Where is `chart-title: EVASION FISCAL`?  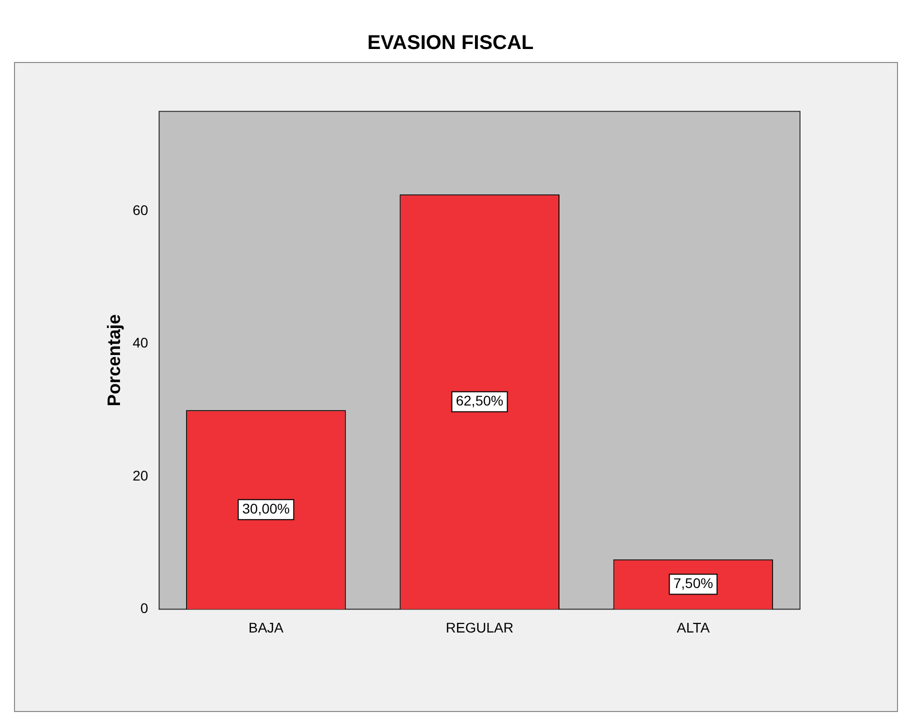
chart-title: EVASION FISCAL is located at coordinates (450, 43).